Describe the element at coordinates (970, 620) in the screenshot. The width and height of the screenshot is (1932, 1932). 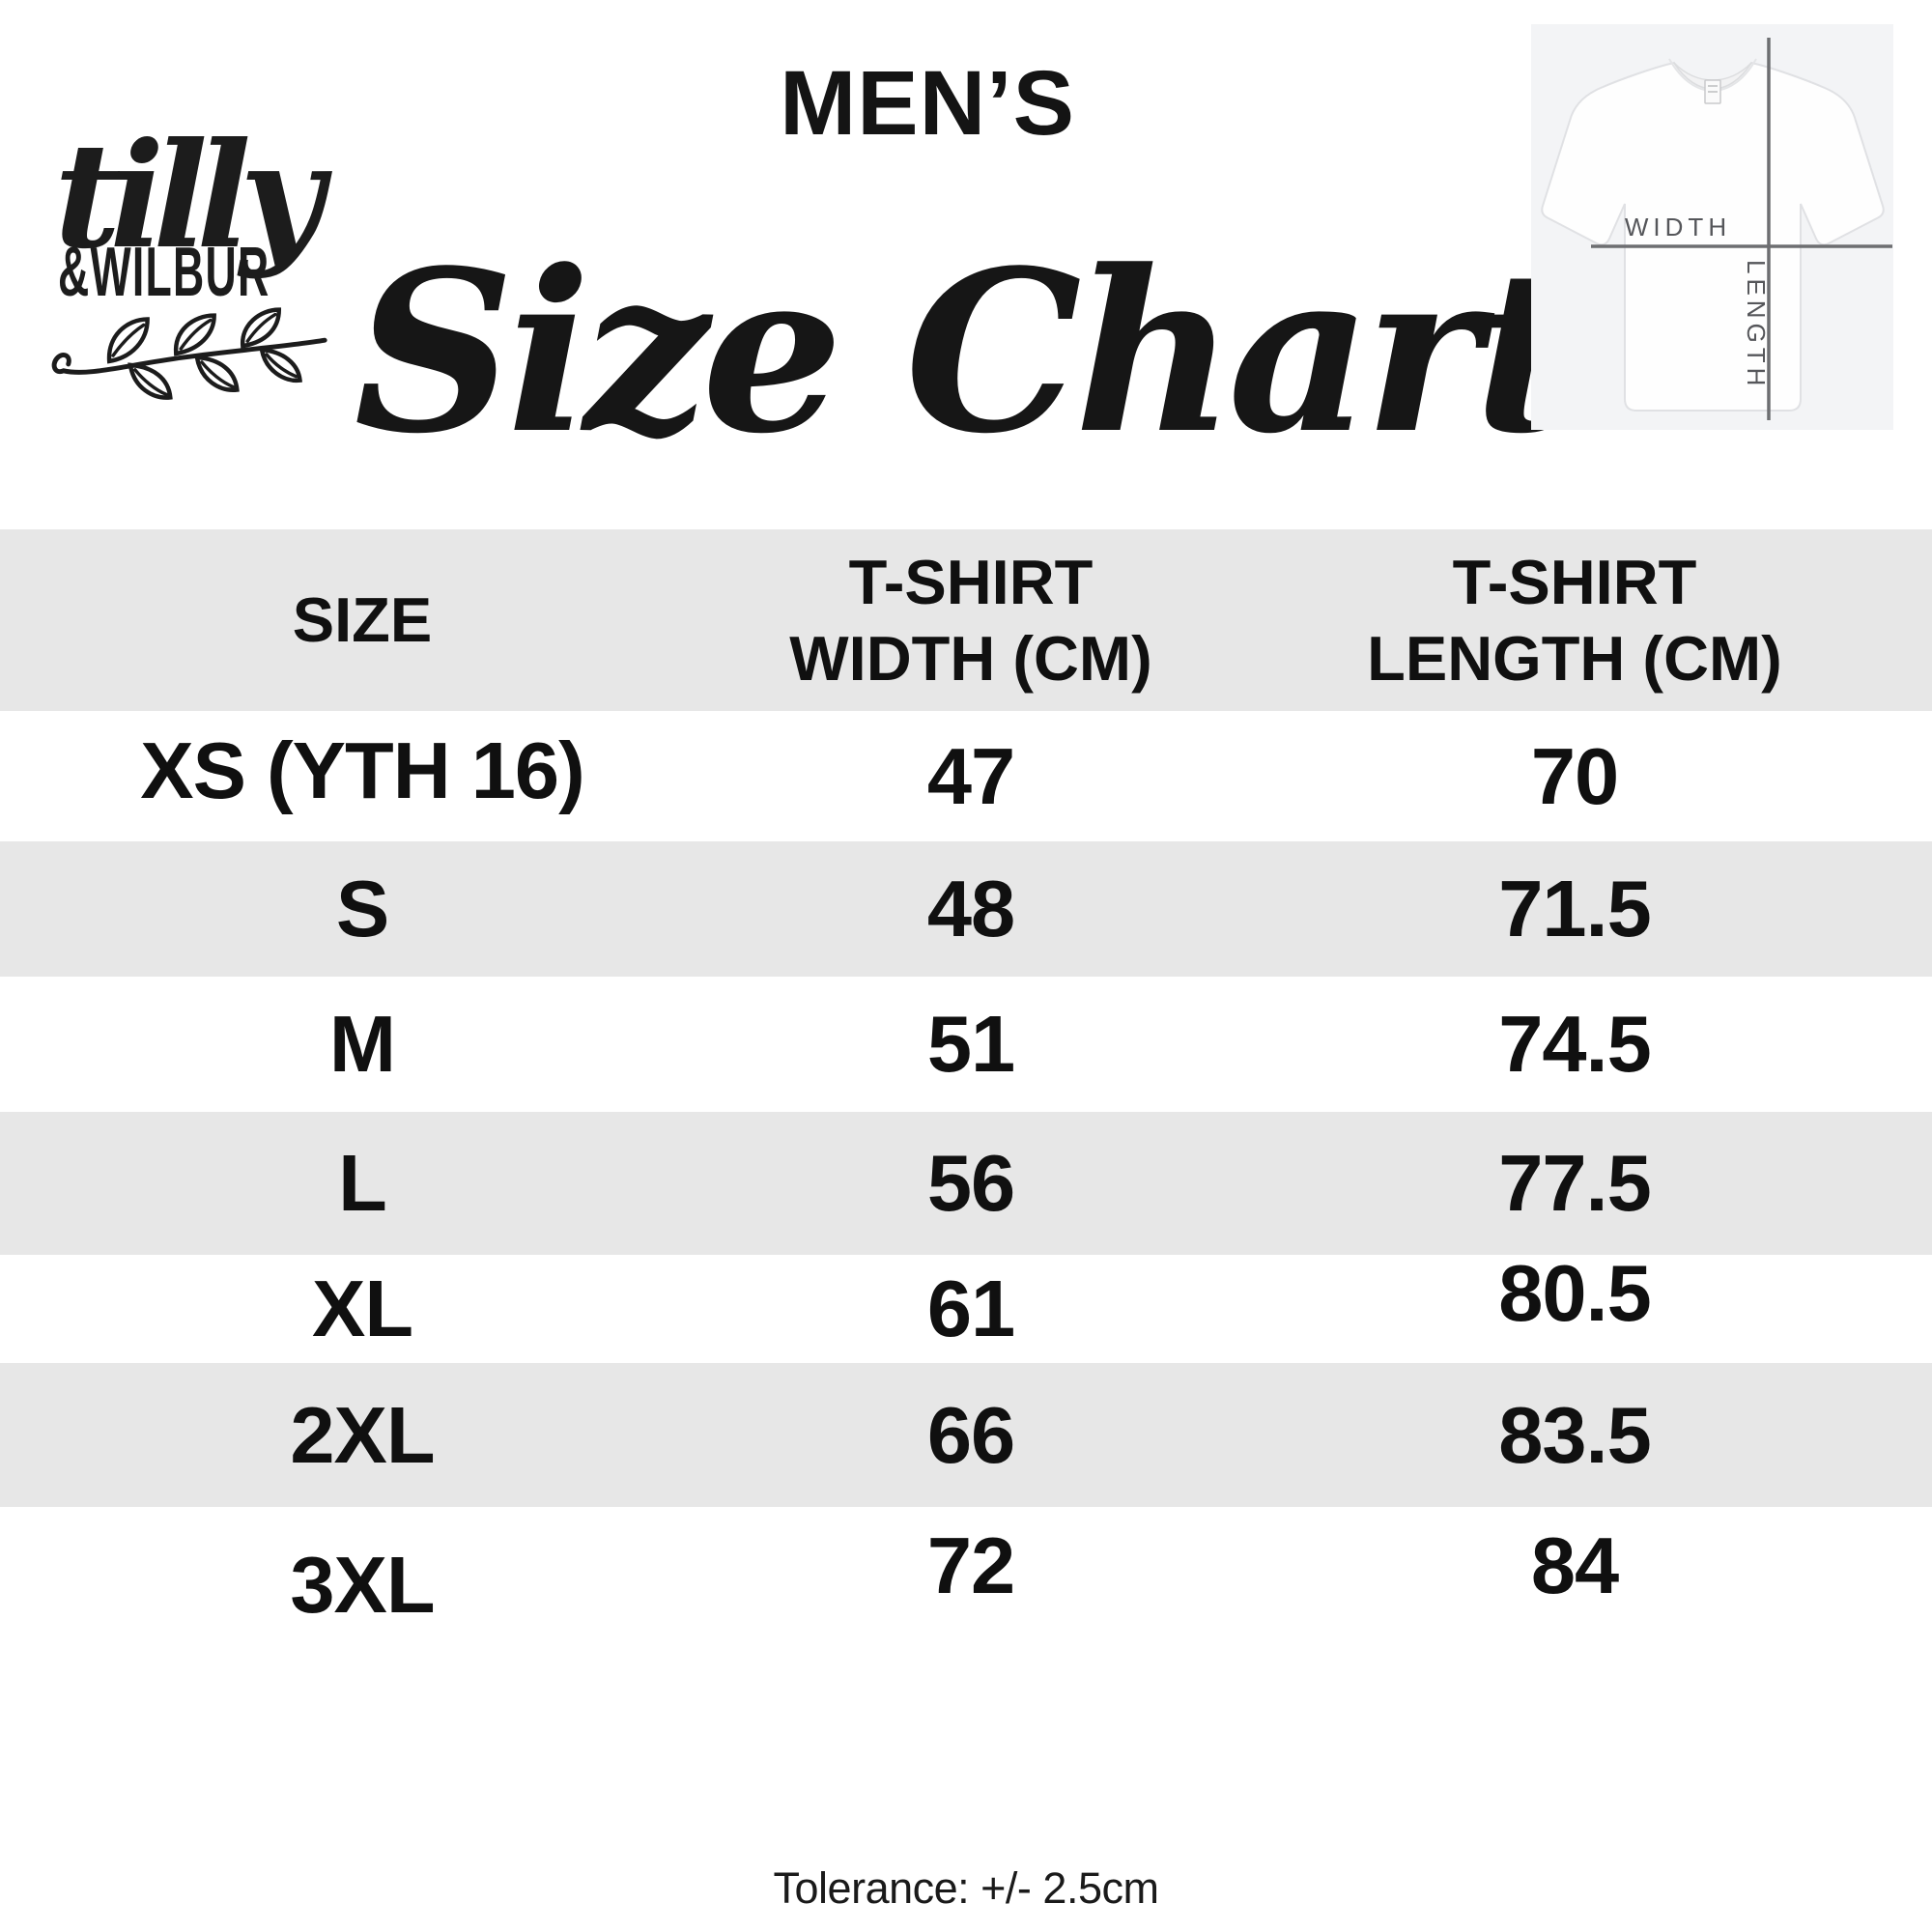
I see `column-header-width: T-SHIRT WIDTH (CM)` at that location.